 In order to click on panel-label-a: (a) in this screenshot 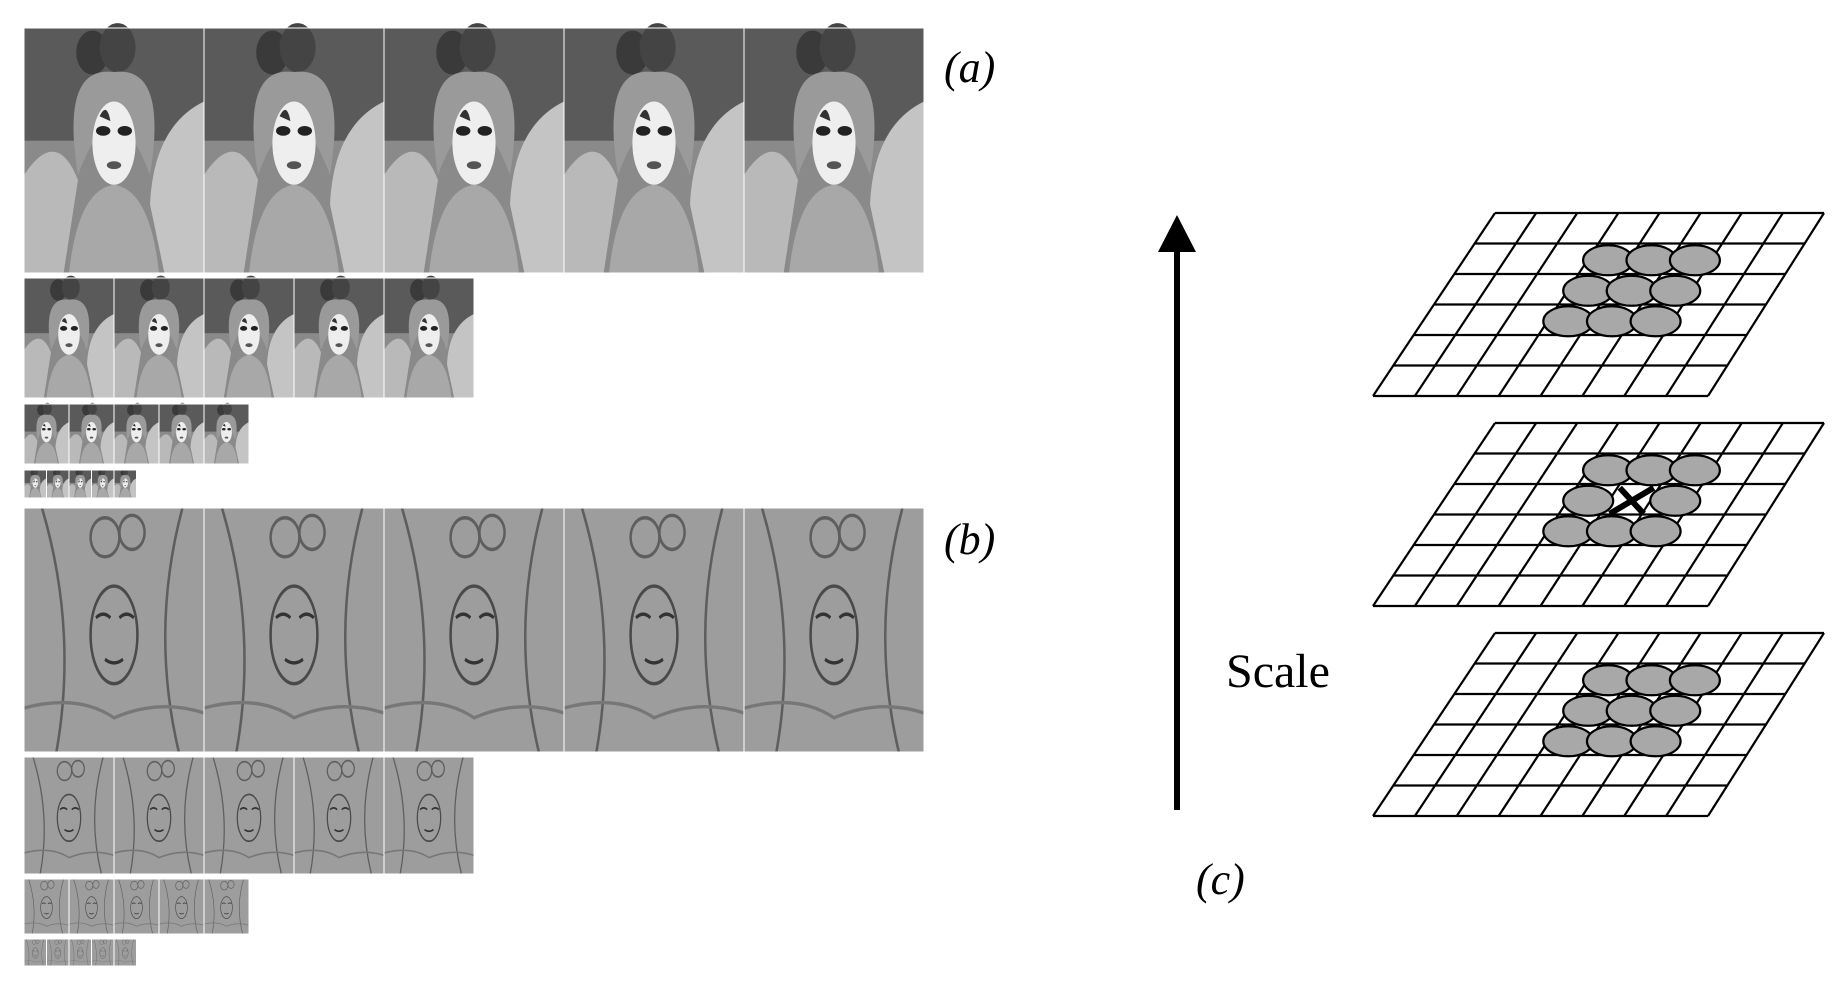, I will do `click(970, 67)`.